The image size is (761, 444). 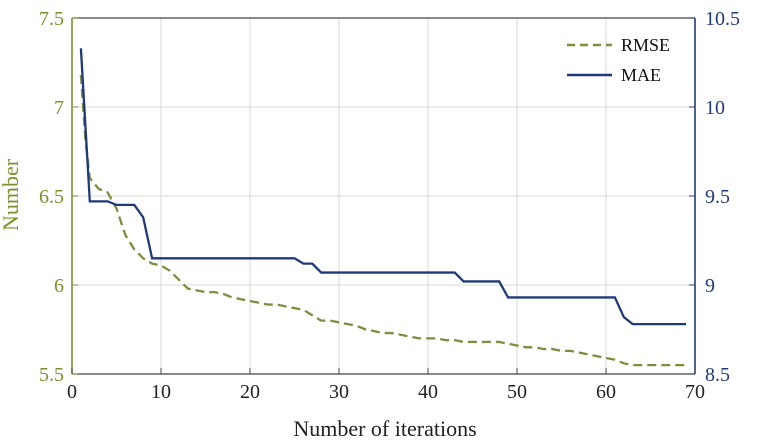 I want to click on x-tick-label: 40, so click(x=428, y=392).